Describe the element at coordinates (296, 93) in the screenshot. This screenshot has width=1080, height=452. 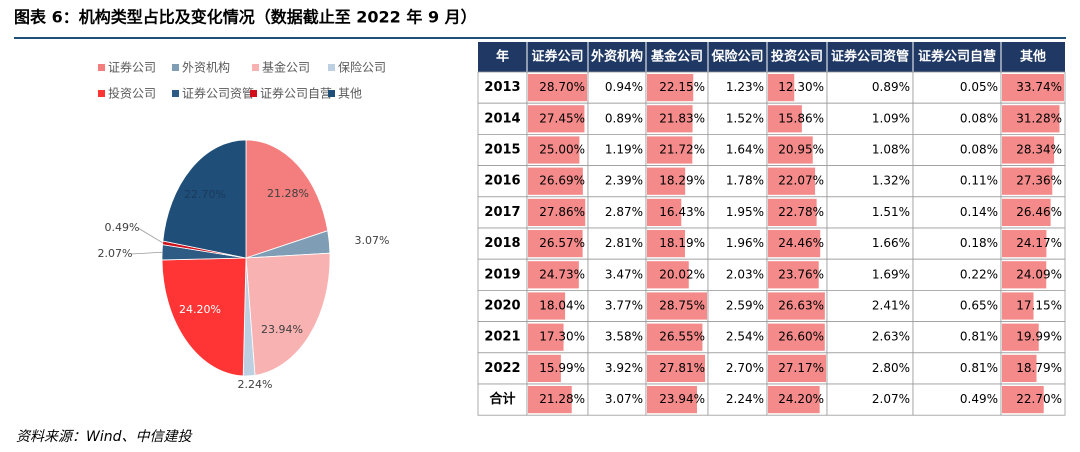
I see `legend-label: 证券公司自营` at that location.